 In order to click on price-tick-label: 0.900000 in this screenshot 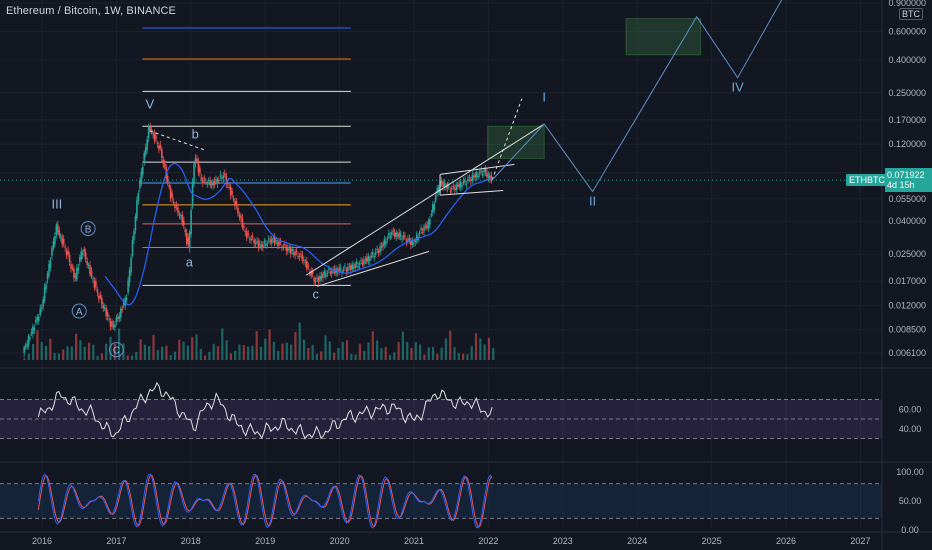, I will do `click(907, 4)`.